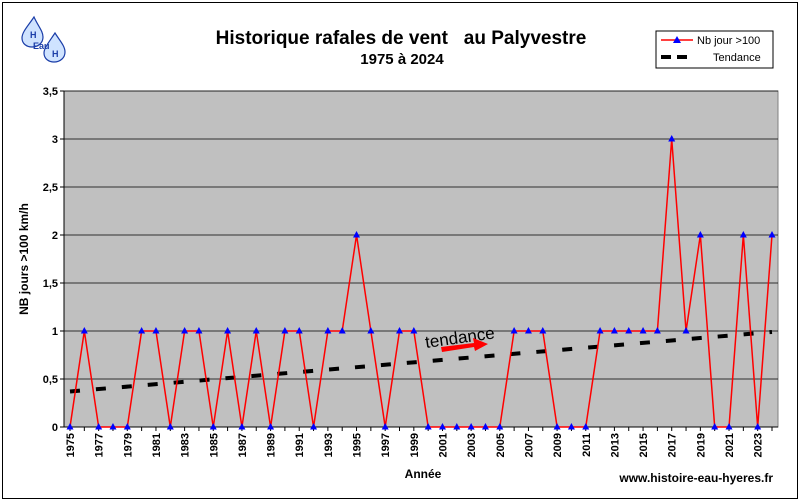  What do you see at coordinates (677, 39) in the screenshot?
I see `legend-marker` at bounding box center [677, 39].